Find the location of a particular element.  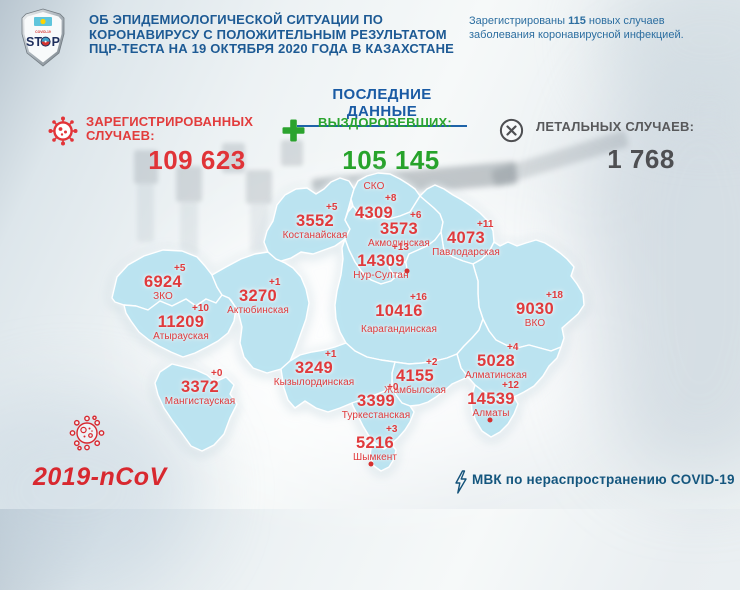

map-region-almaty is located at coordinates (494, 411).